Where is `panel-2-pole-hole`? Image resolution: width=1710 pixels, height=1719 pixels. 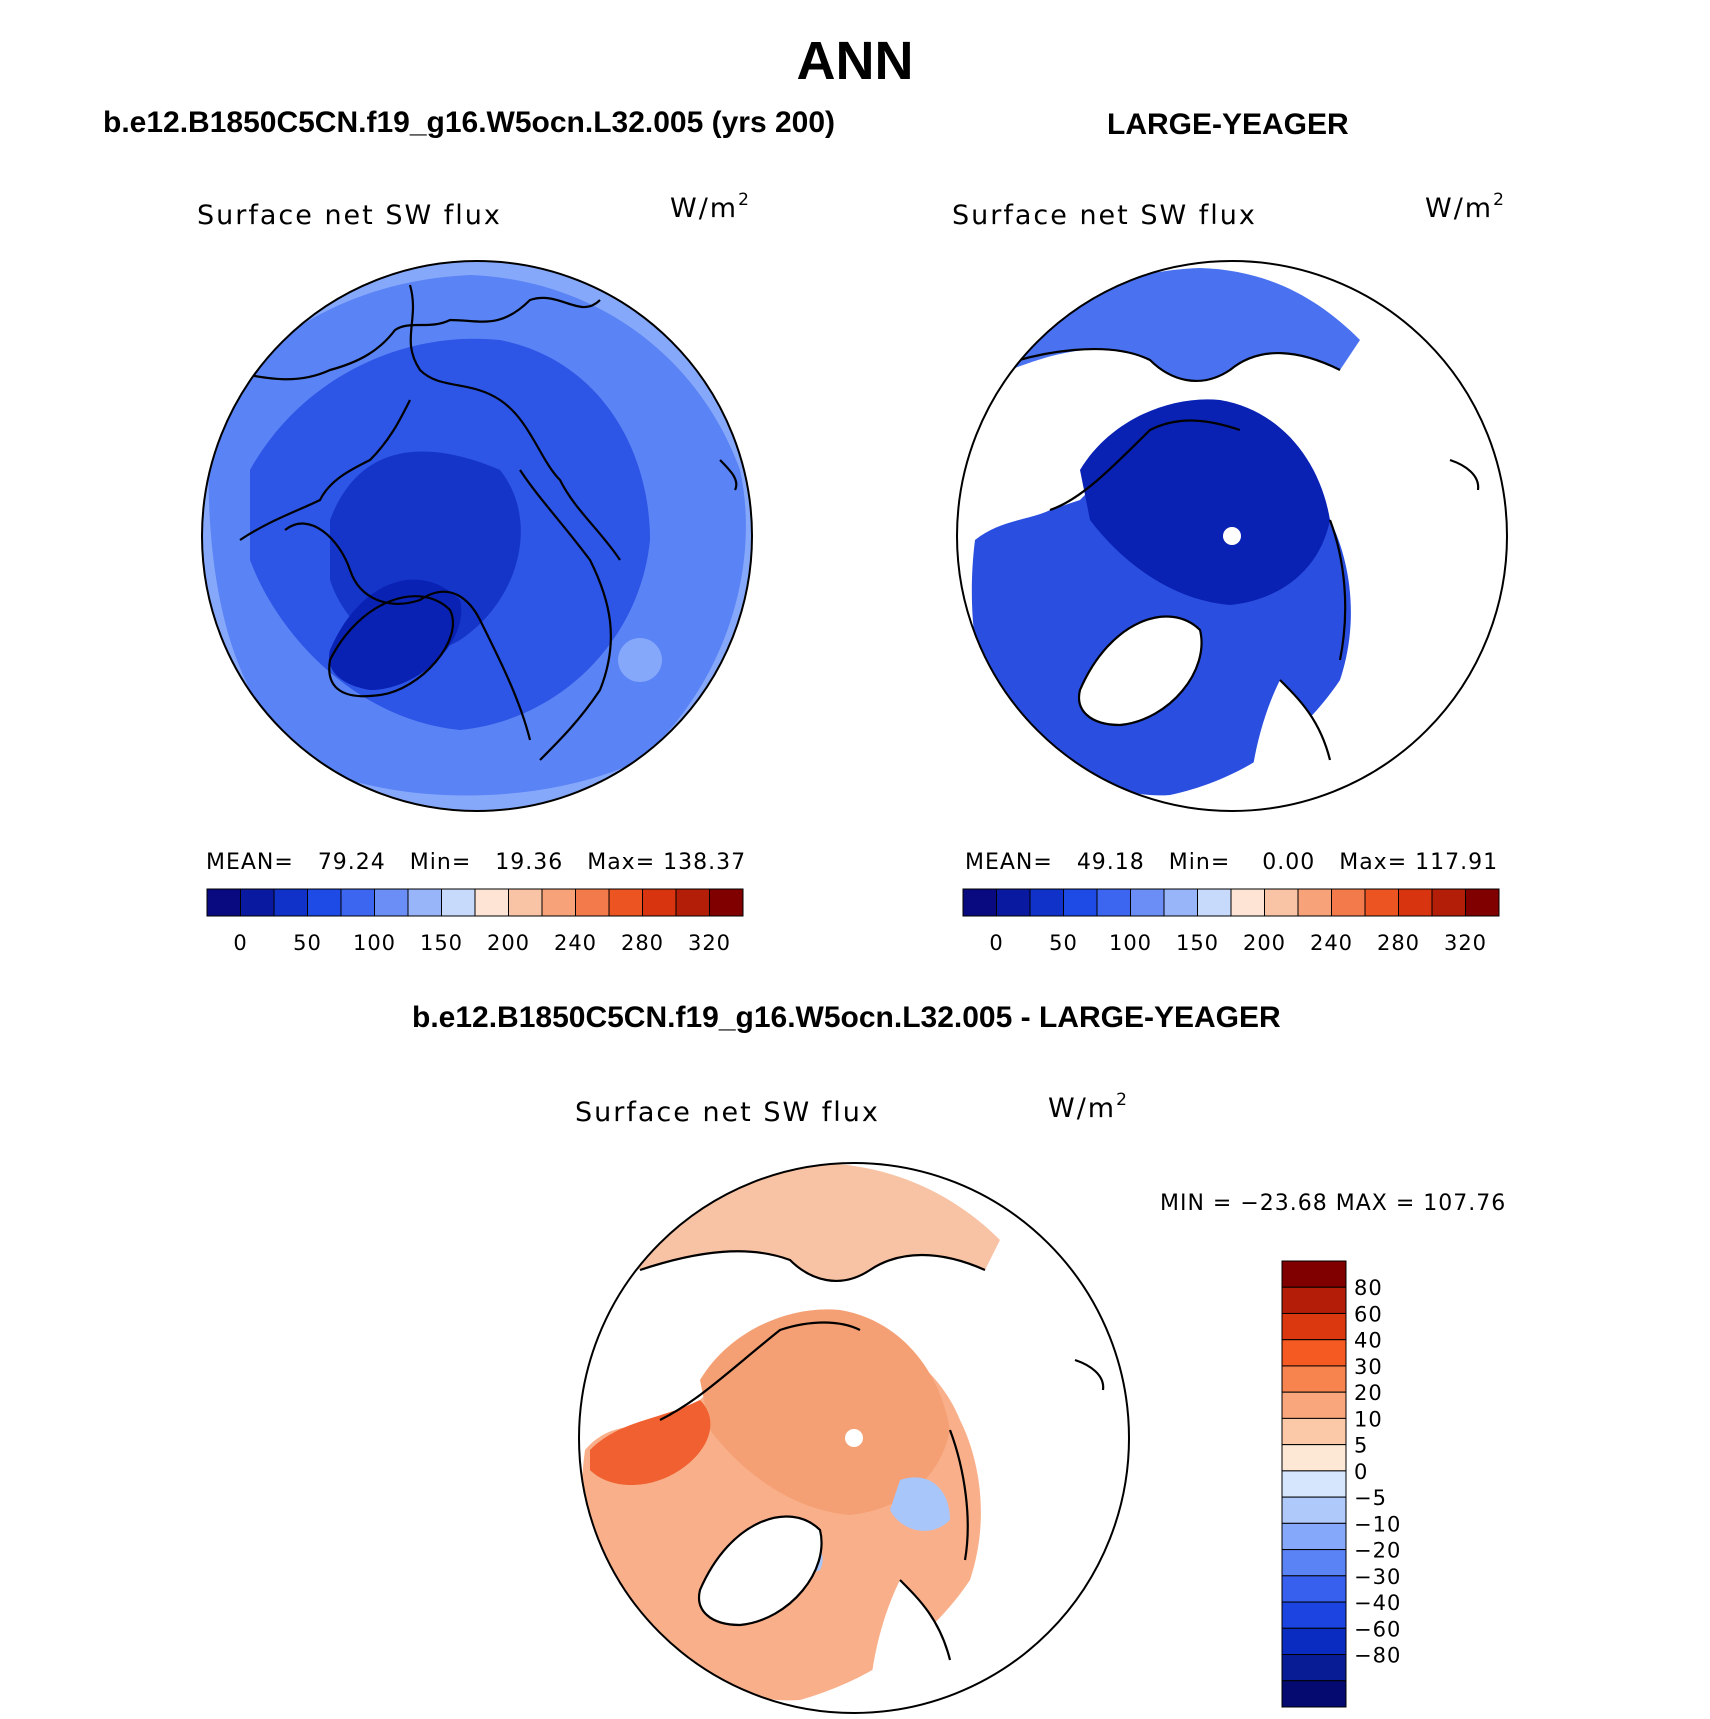
panel-2-pole-hole is located at coordinates (1232, 536).